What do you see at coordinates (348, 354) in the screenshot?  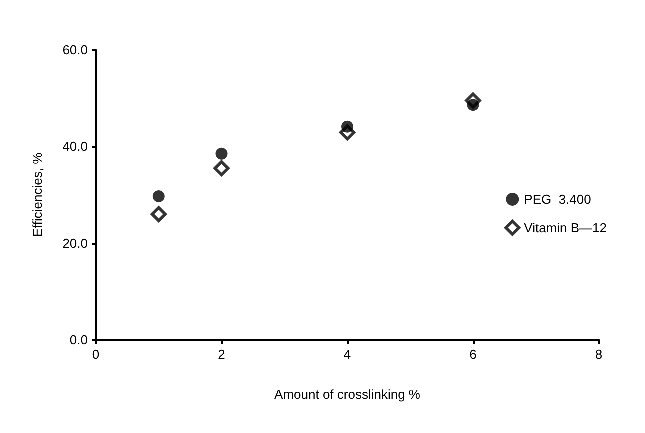 I see `x-tick-label: 4` at bounding box center [348, 354].